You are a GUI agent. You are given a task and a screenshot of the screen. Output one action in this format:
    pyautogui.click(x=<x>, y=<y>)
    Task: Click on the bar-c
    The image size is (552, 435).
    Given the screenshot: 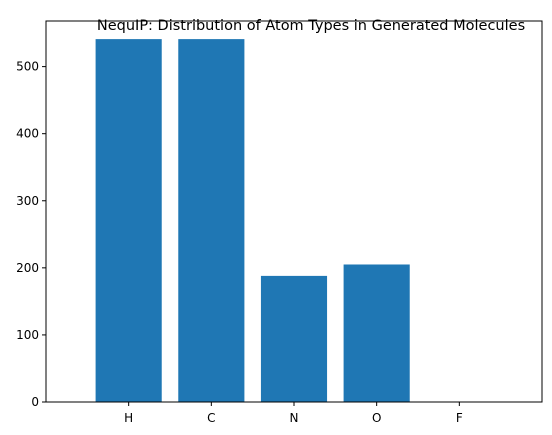 What is the action you would take?
    pyautogui.click(x=211, y=221)
    